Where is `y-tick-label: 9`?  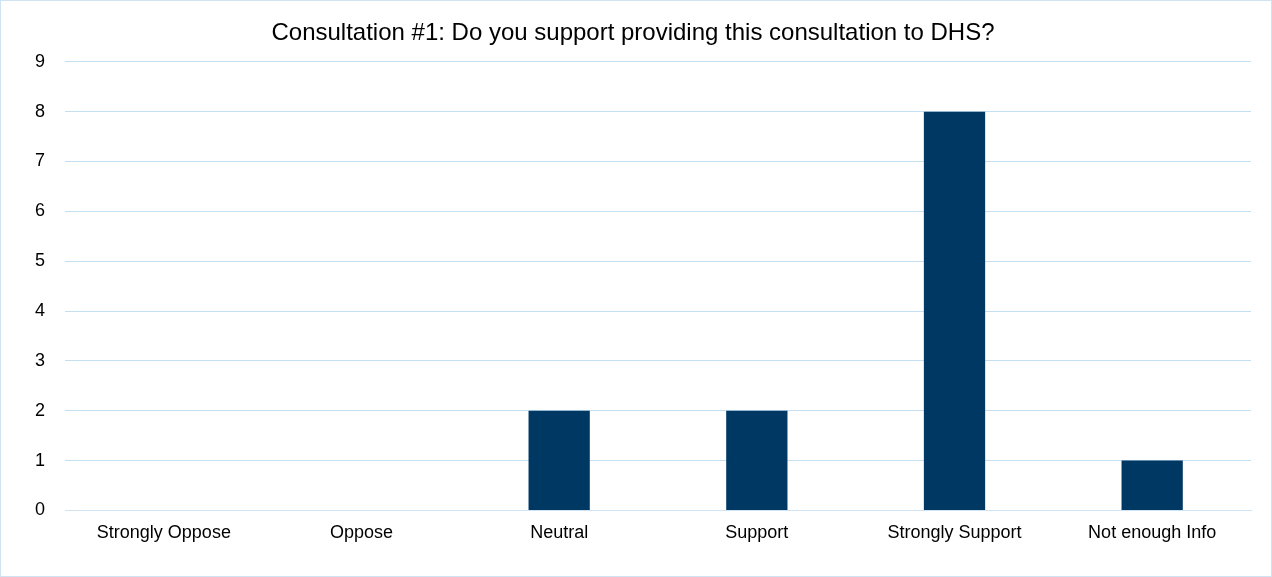
y-tick-label: 9 is located at coordinates (40, 60).